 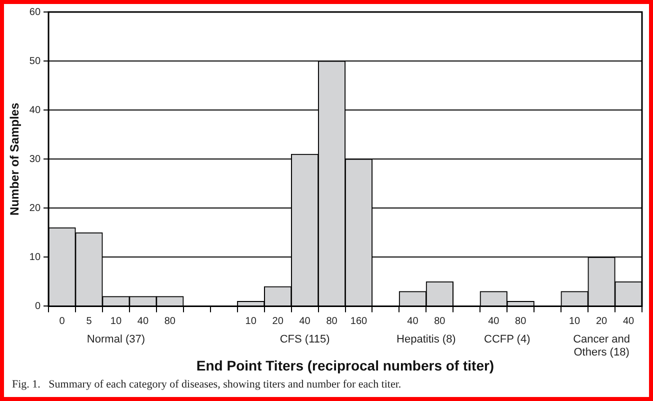 I want to click on caption: Fig. 1. Summary of each category of diseases, showing titers and number for each titer., so click(x=207, y=384).